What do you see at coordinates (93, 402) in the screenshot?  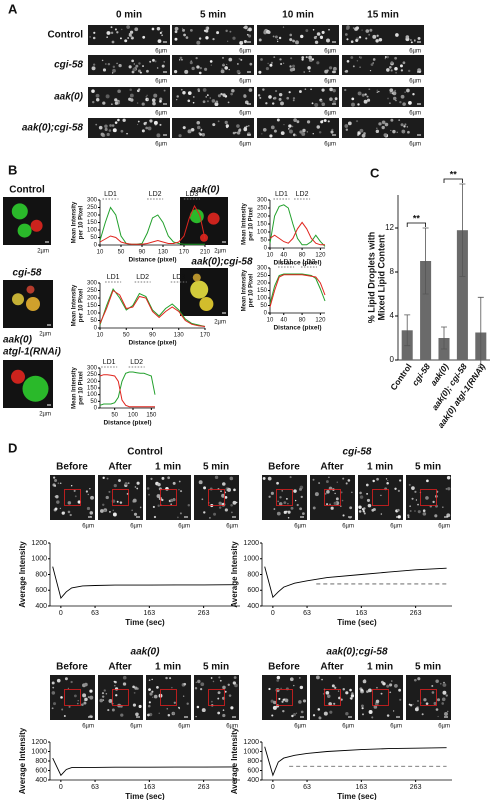 I see `y-tick-label: 50` at bounding box center [93, 402].